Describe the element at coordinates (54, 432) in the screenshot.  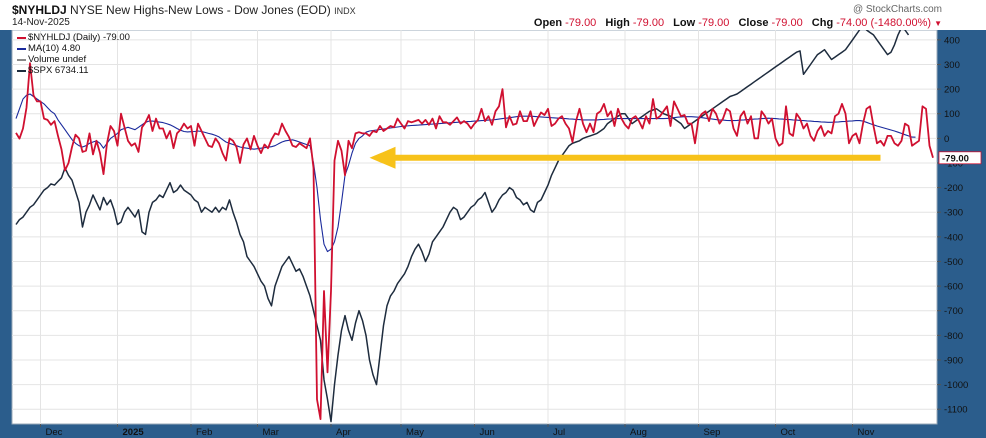
I see `x-tick-label: Dec` at that location.